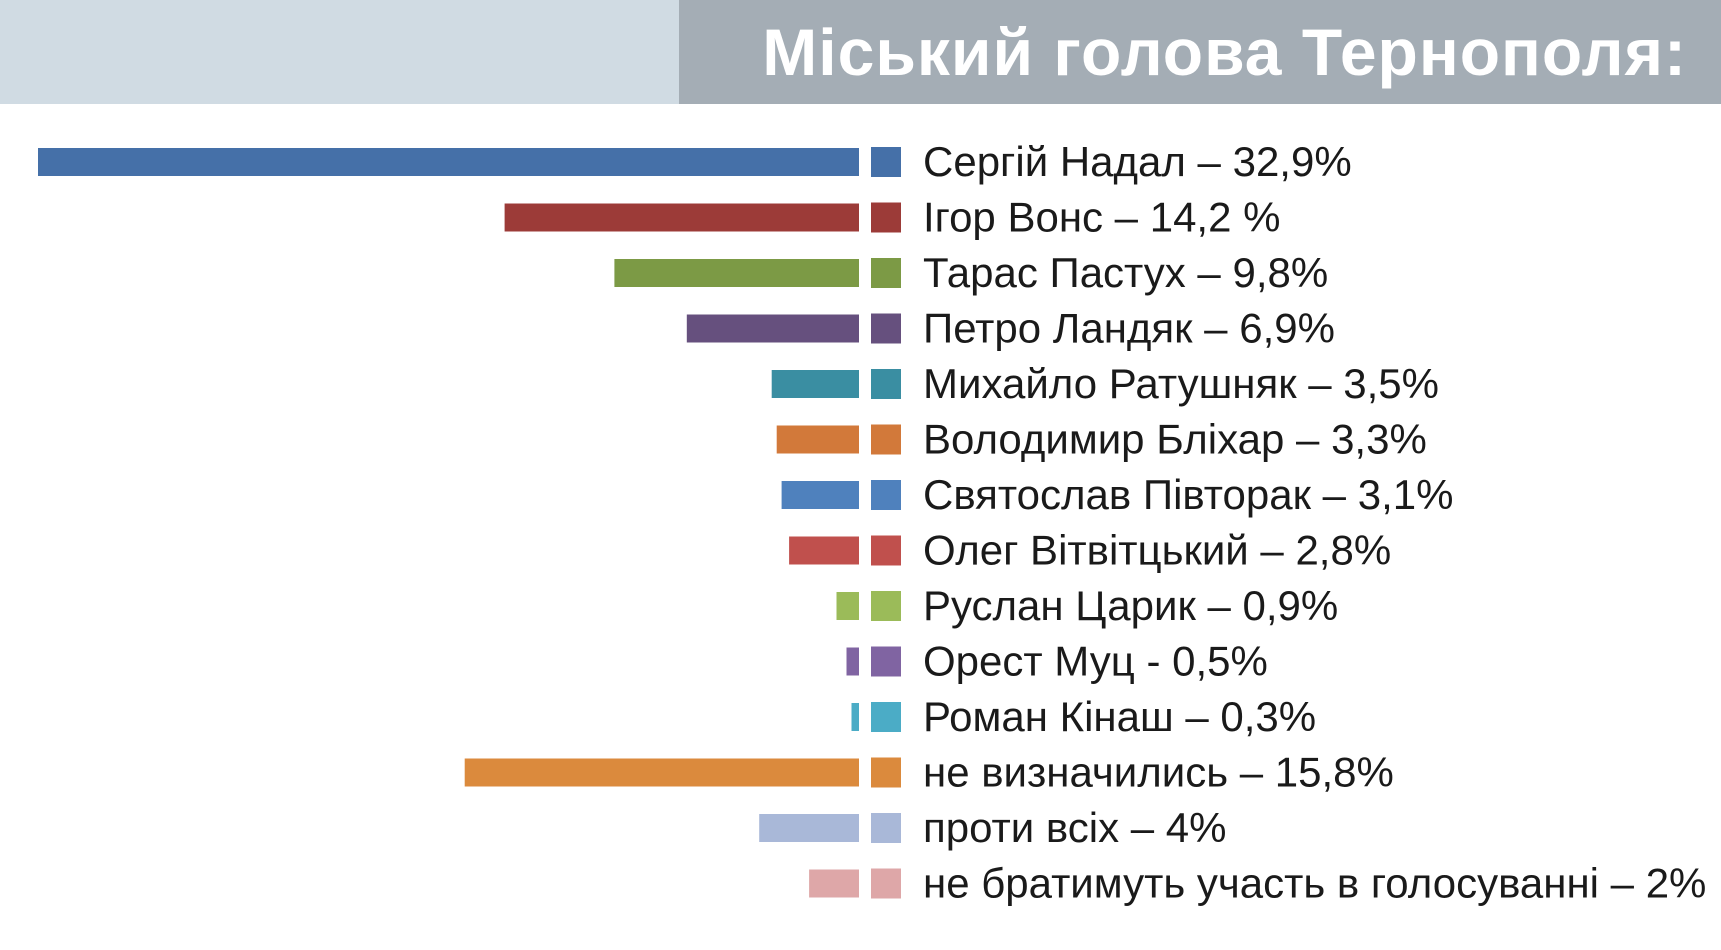 The height and width of the screenshot is (950, 1721). Describe the element at coordinates (1314, 883) in the screenshot. I see `category-label-13: не братимуть участь в голосуванні – 2%` at that location.